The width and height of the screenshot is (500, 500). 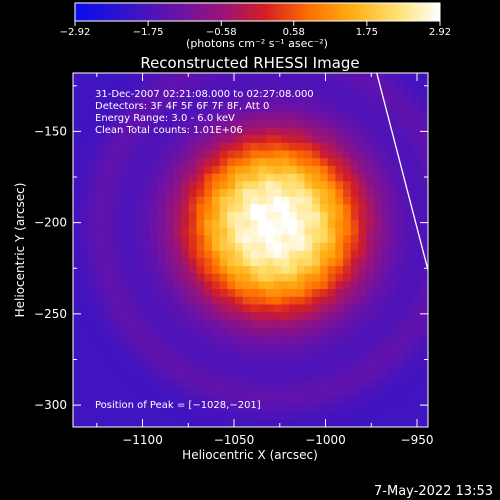 What do you see at coordinates (221, 32) in the screenshot?
I see `colorbar-tick-label: −0.58` at bounding box center [221, 32].